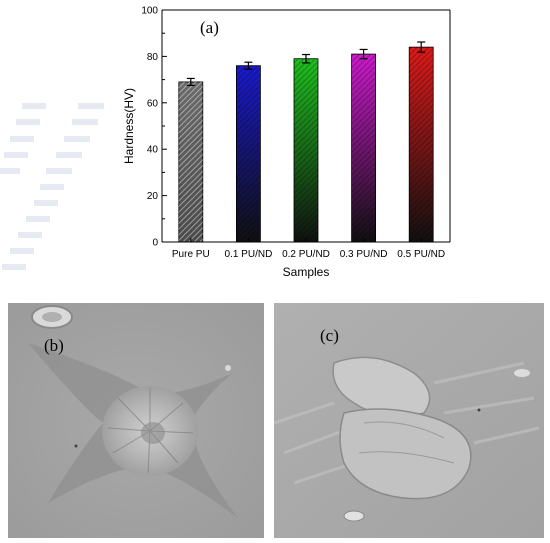 This screenshot has width=550, height=543. What do you see at coordinates (153, 103) in the screenshot?
I see `y-tick-label: 60` at bounding box center [153, 103].